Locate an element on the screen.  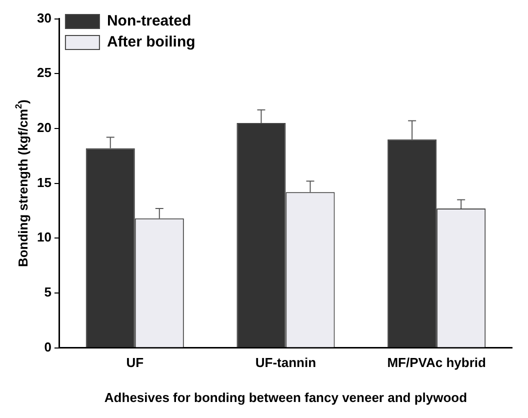
x-axis-title: Adhesives for bonding between fancy veneer and plywood is located at coordinates (286, 397).